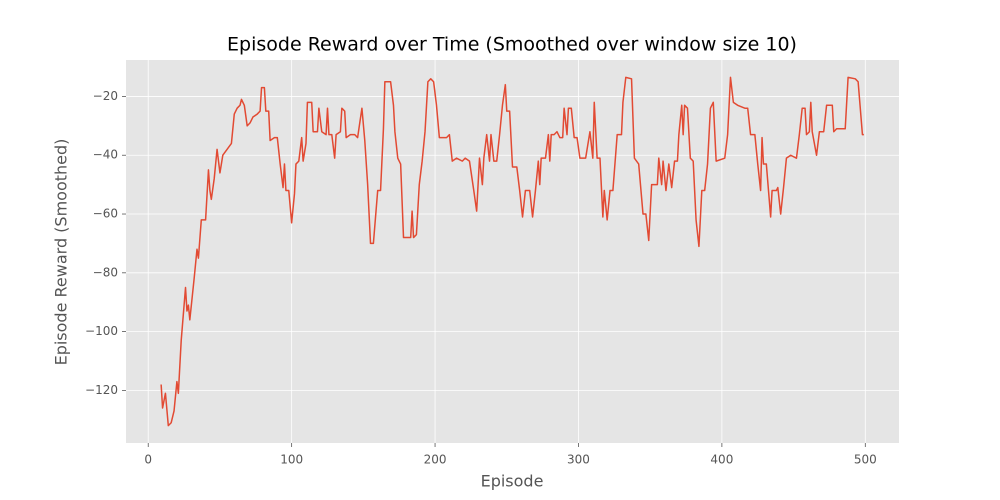  Describe the element at coordinates (721, 460) in the screenshot. I see `x-tick-label: 400` at that location.